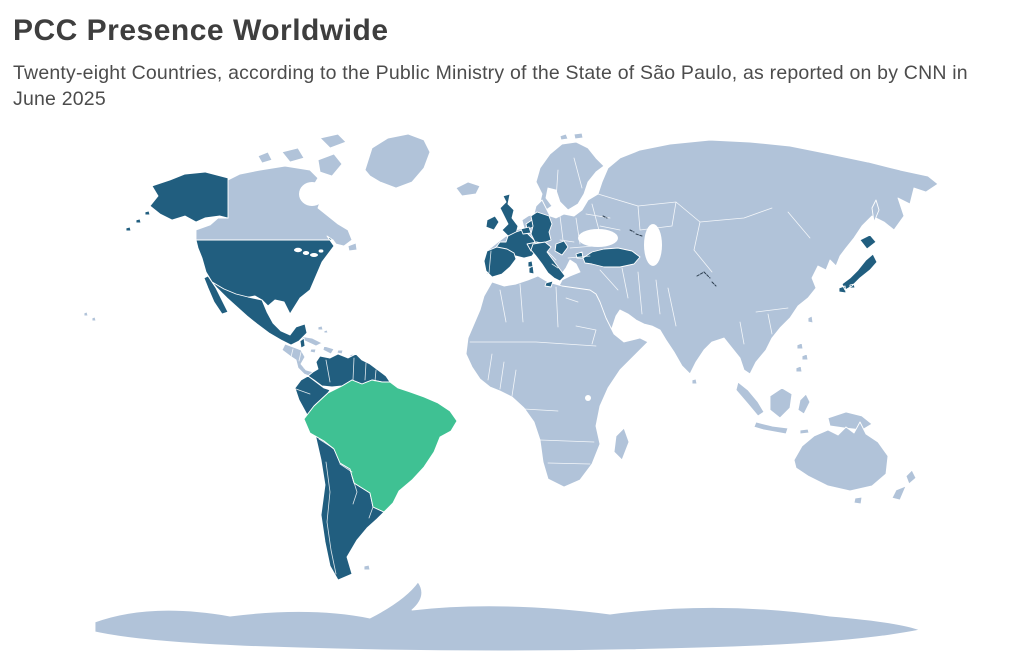 This screenshot has height=660, width=1024. I want to click on country-germany, so click(541, 227).